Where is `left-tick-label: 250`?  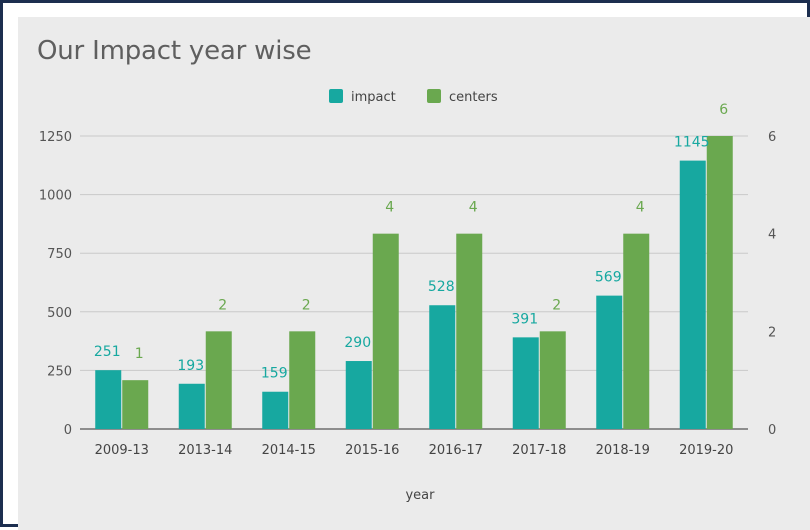
left-tick-label: 250 is located at coordinates (59, 371).